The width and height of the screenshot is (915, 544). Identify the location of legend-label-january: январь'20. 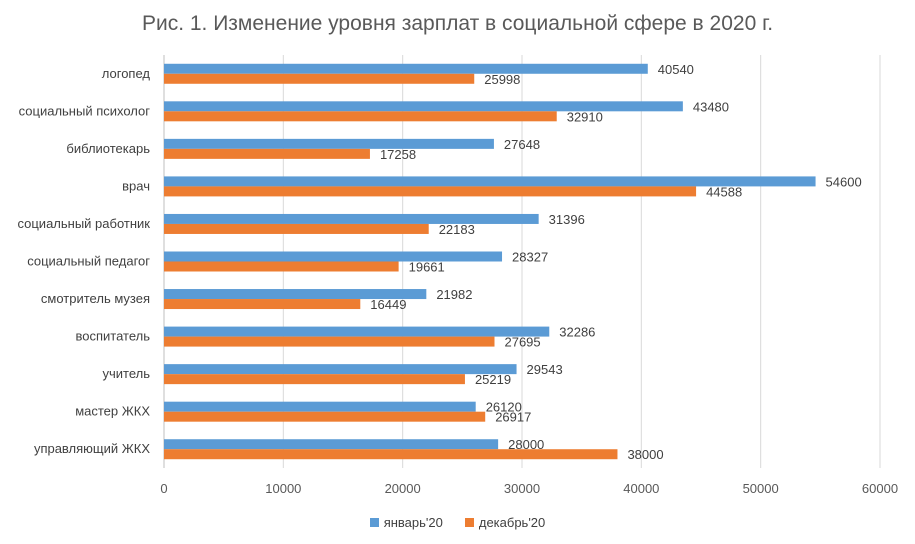
(413, 522).